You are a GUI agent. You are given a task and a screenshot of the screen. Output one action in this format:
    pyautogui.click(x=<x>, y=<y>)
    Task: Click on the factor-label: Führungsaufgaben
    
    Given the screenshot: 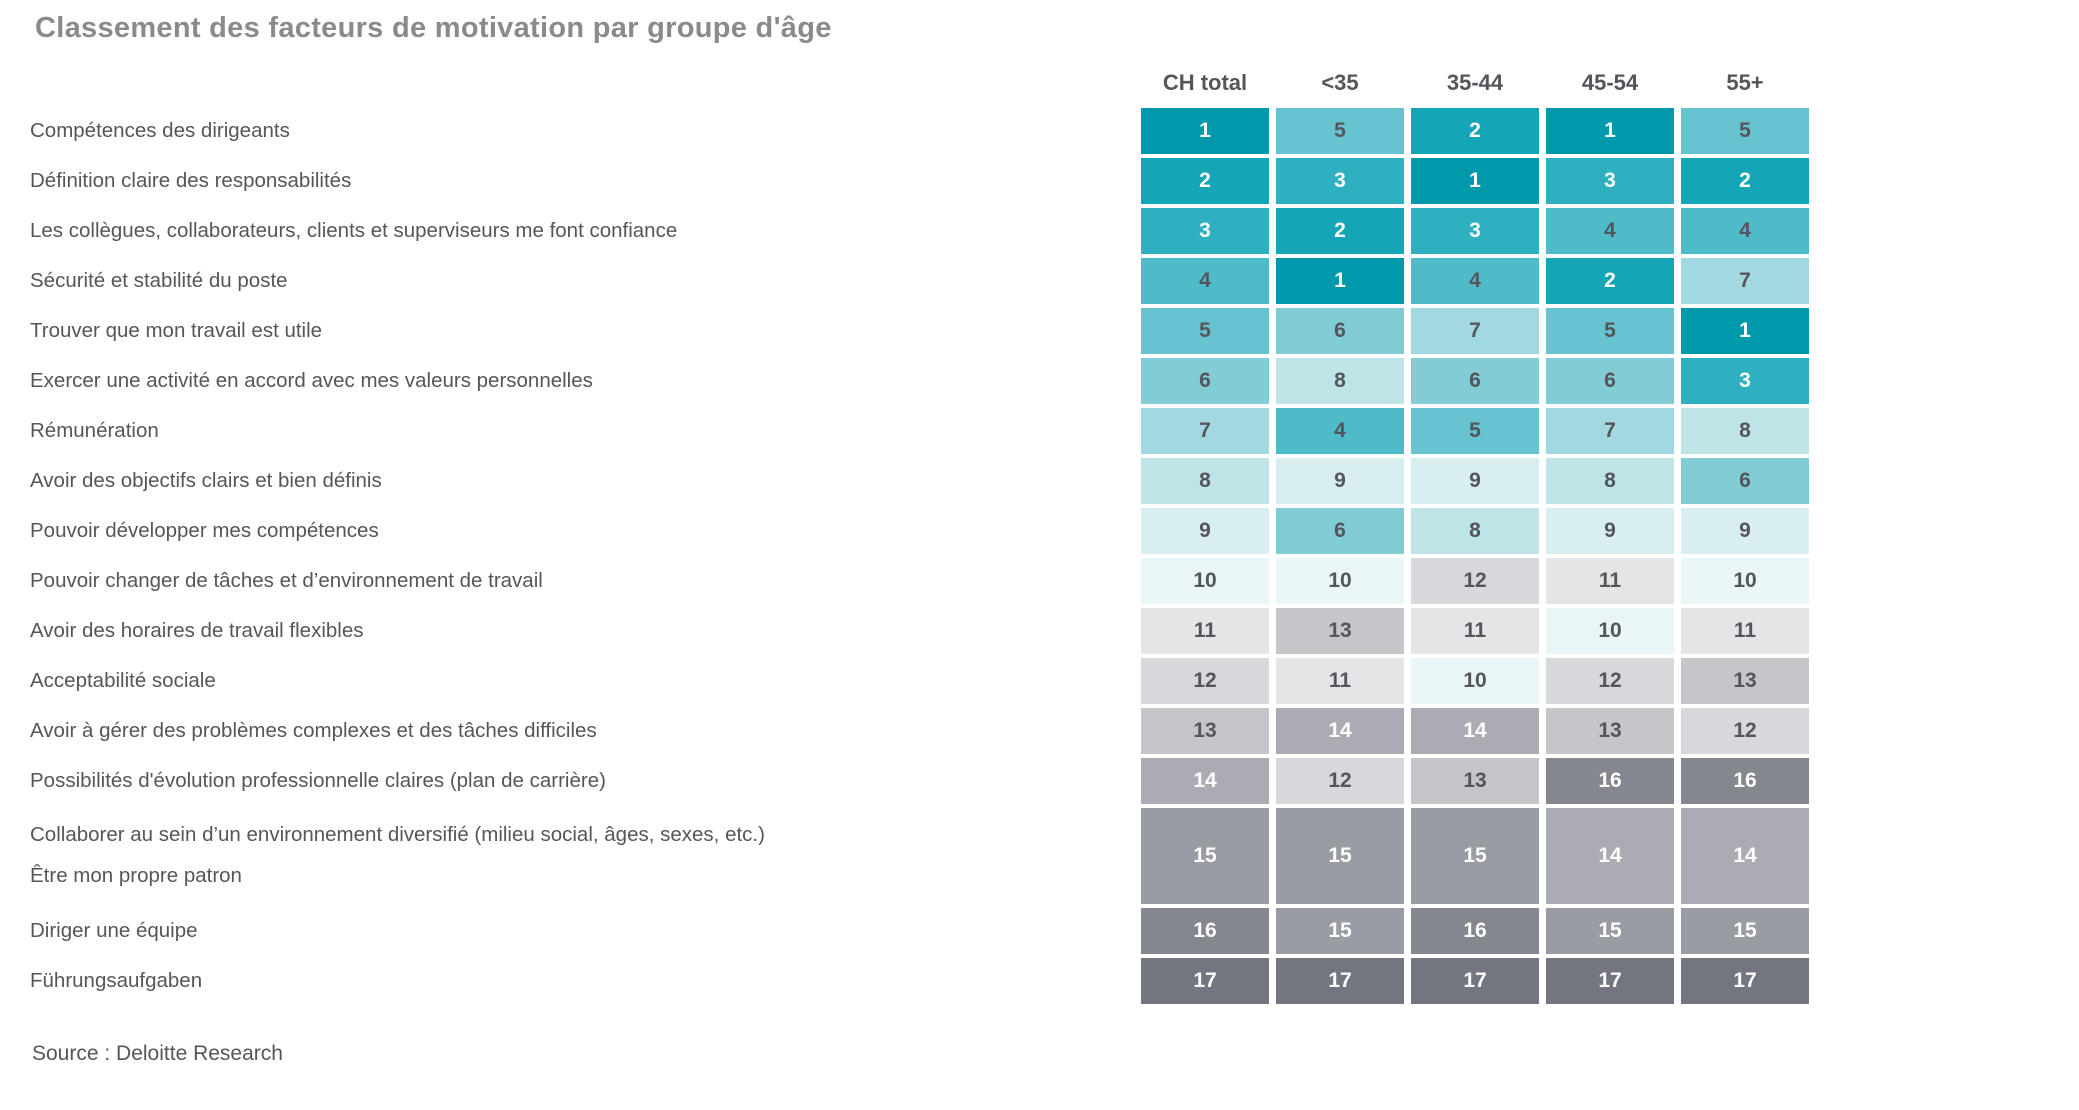 What is the action you would take?
    pyautogui.click(x=585, y=981)
    